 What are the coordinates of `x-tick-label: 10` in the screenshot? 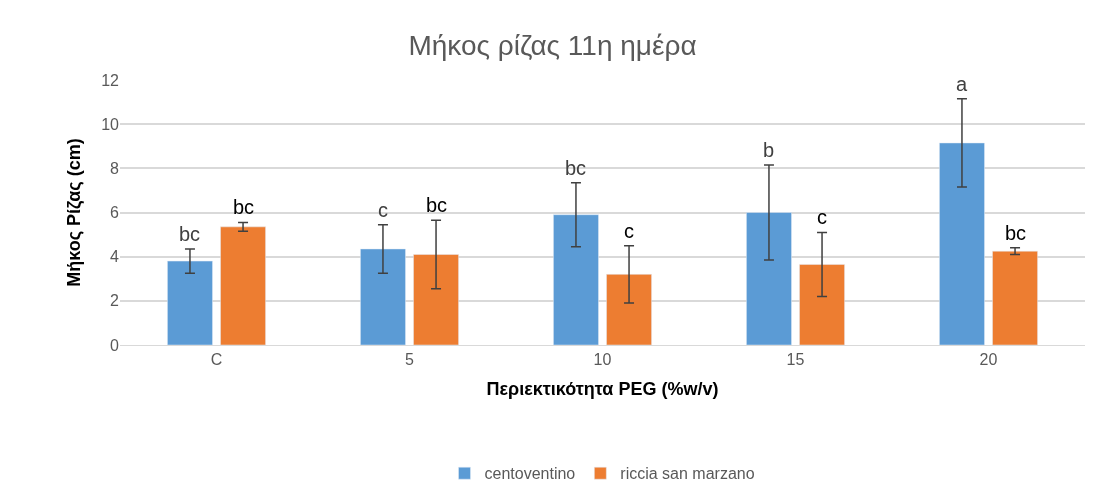 It's located at (602, 360).